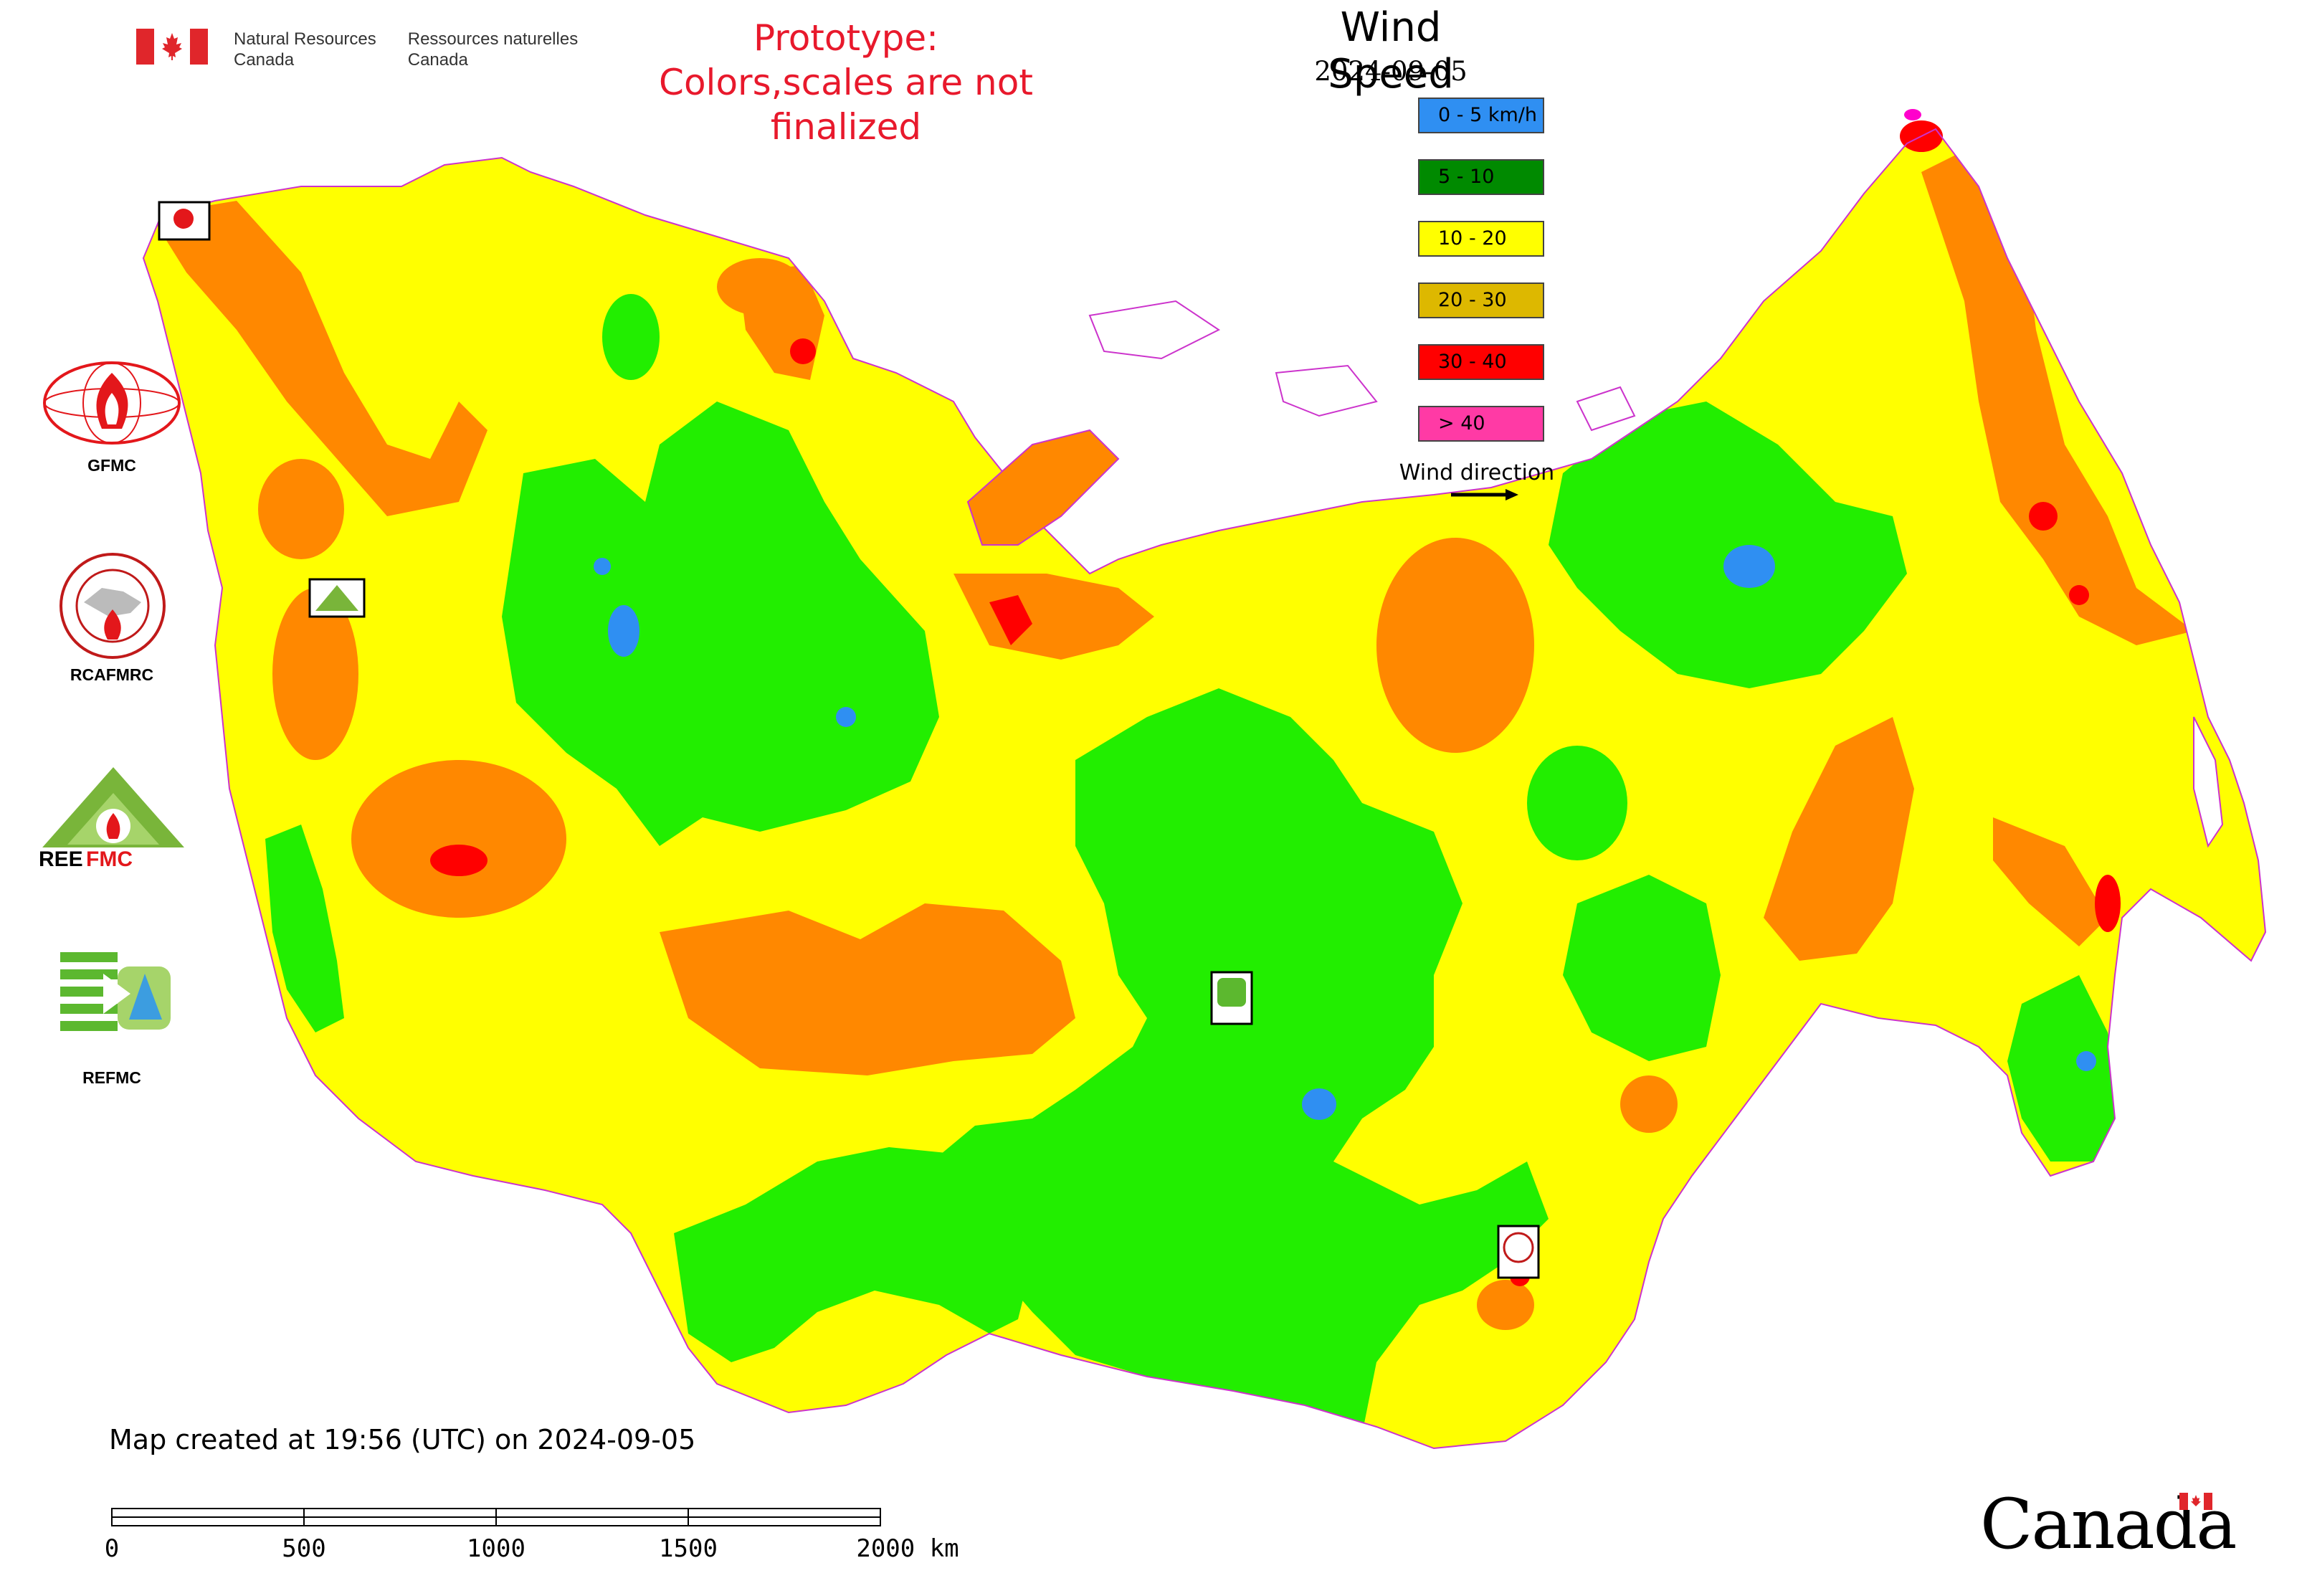 Image resolution: width=2302 pixels, height=1596 pixels. What do you see at coordinates (304, 1548) in the screenshot?
I see `scale-label-500: 500` at bounding box center [304, 1548].